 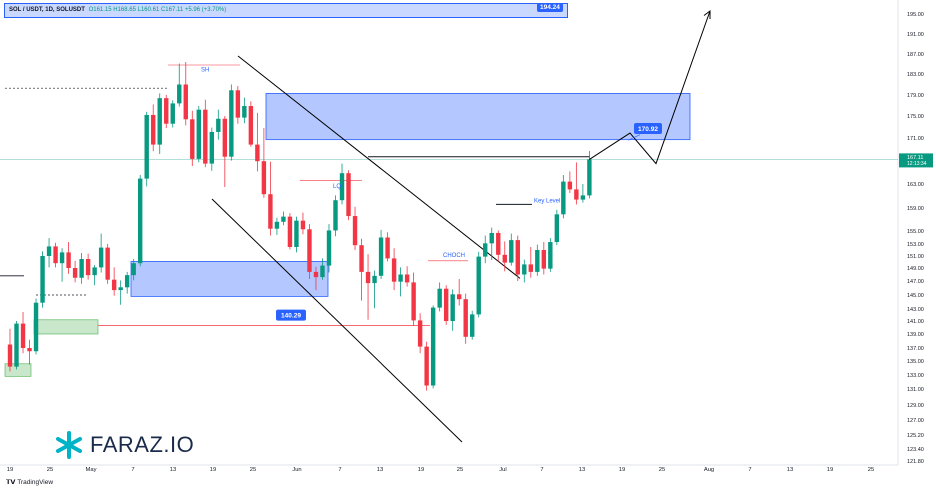 What do you see at coordinates (229, 278) in the screenshot?
I see `demand-zone` at bounding box center [229, 278].